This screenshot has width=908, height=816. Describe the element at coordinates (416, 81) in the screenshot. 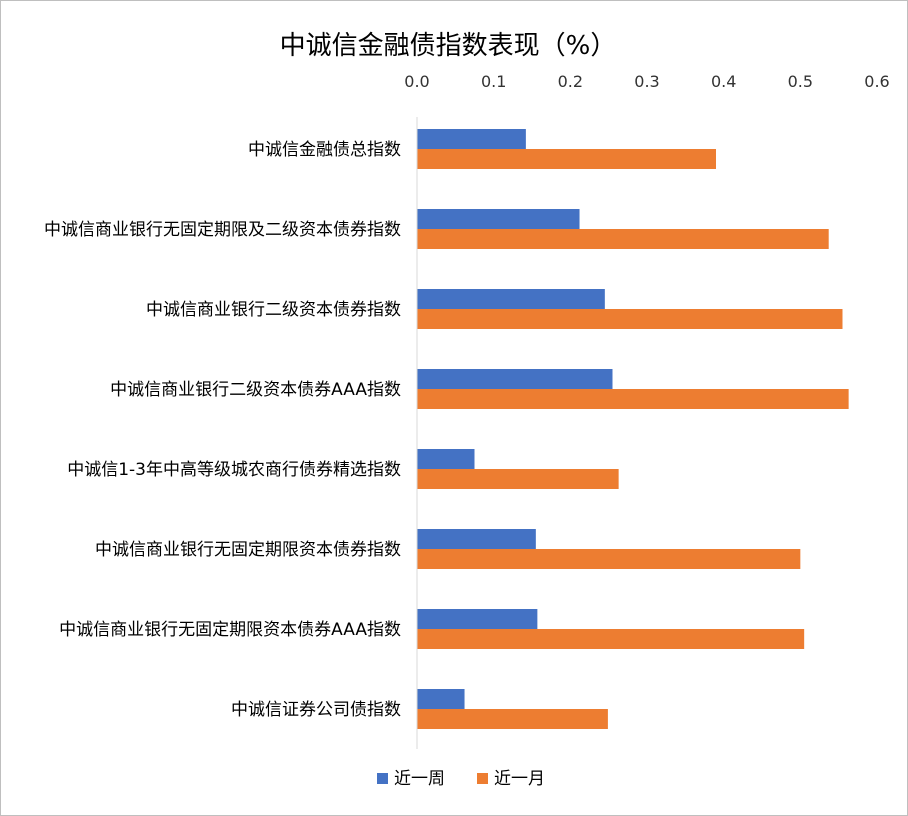

I see `x-tick-label: 0.0` at that location.